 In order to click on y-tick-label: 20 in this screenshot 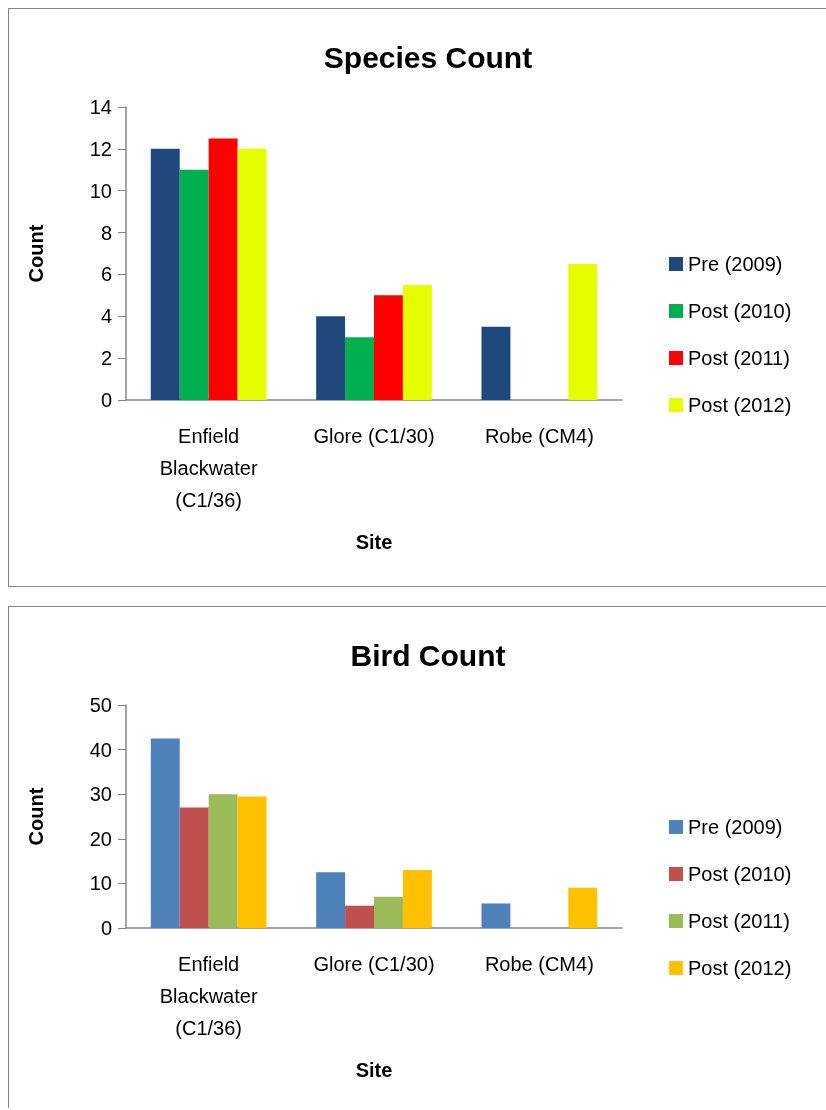, I will do `click(100, 838)`.